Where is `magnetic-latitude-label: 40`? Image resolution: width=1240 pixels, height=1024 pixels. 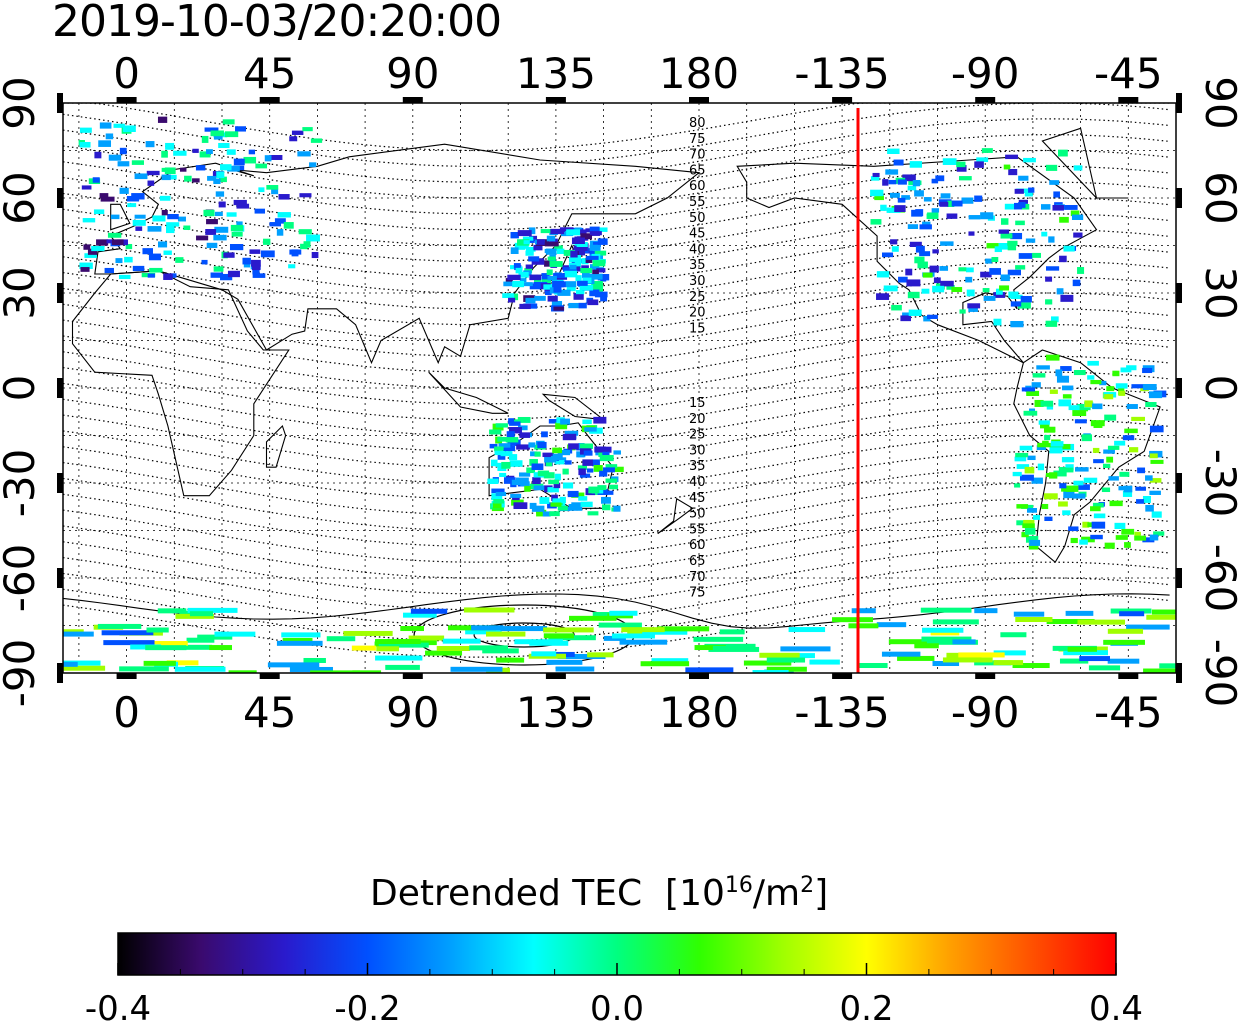
magnetic-latitude-label: 40 is located at coordinates (697, 482).